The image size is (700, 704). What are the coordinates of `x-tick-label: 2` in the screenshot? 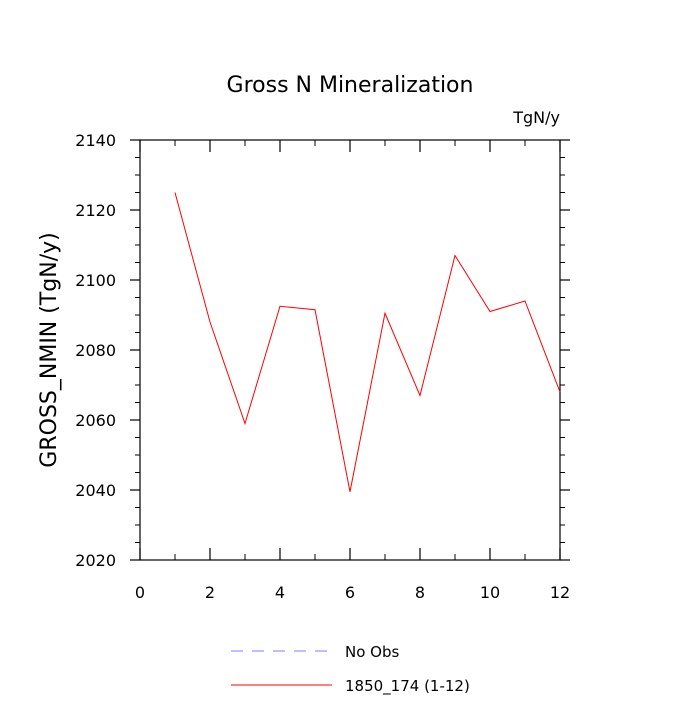 It's located at (210, 592).